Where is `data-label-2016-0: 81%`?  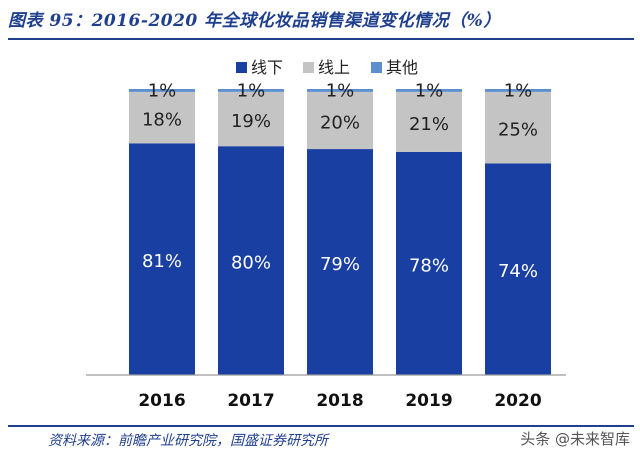 data-label-2016-0: 81% is located at coordinates (162, 261).